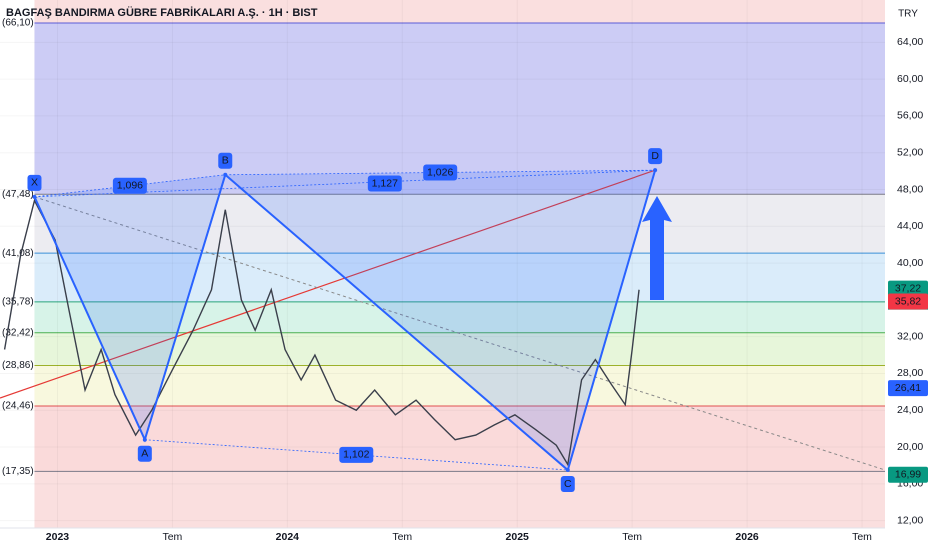  What do you see at coordinates (910, 116) in the screenshot?
I see `y-tick-label: 56,00` at bounding box center [910, 116].